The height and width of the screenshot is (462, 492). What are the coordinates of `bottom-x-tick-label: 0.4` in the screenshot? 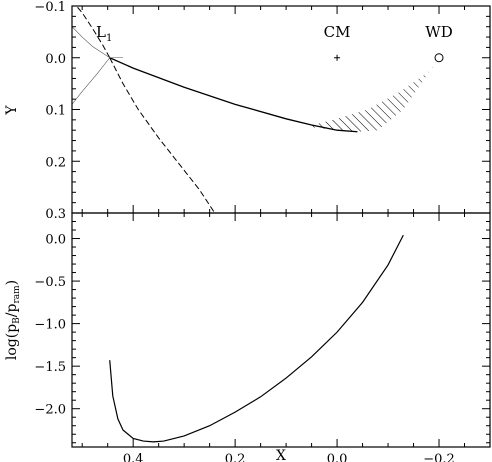 It's located at (133, 457).